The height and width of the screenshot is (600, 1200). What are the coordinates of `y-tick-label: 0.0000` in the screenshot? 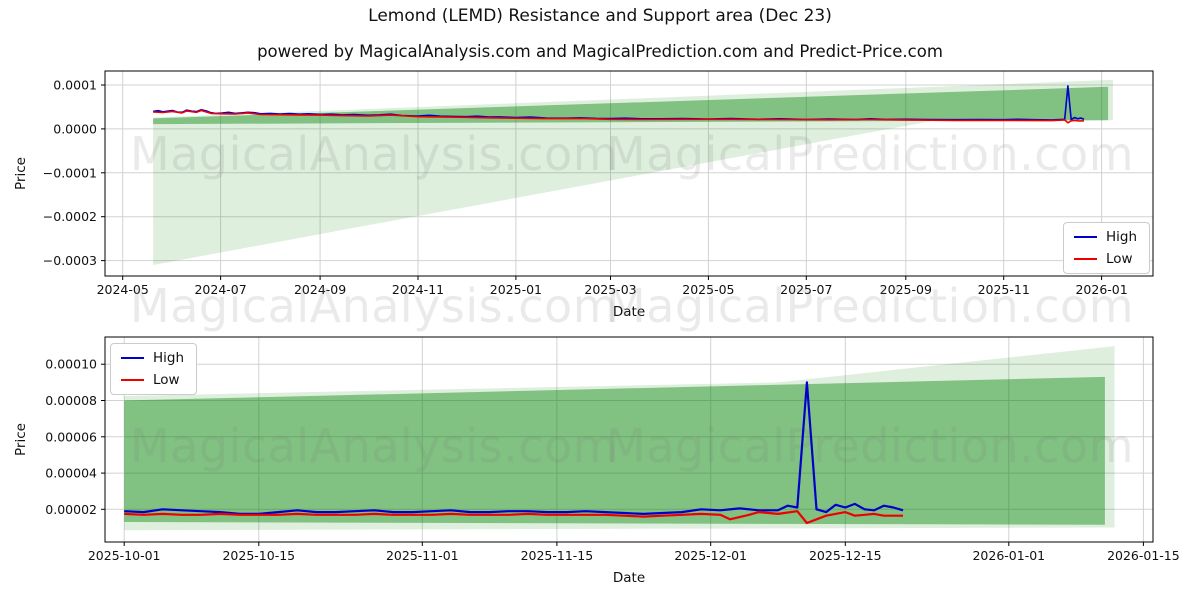 It's located at (75, 128).